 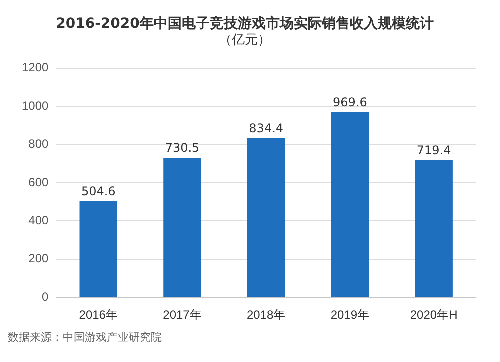 I want to click on chart-title: 2016-2020年中国电子竞技游戏市场实际销售收入规模统计, so click(x=245, y=23).